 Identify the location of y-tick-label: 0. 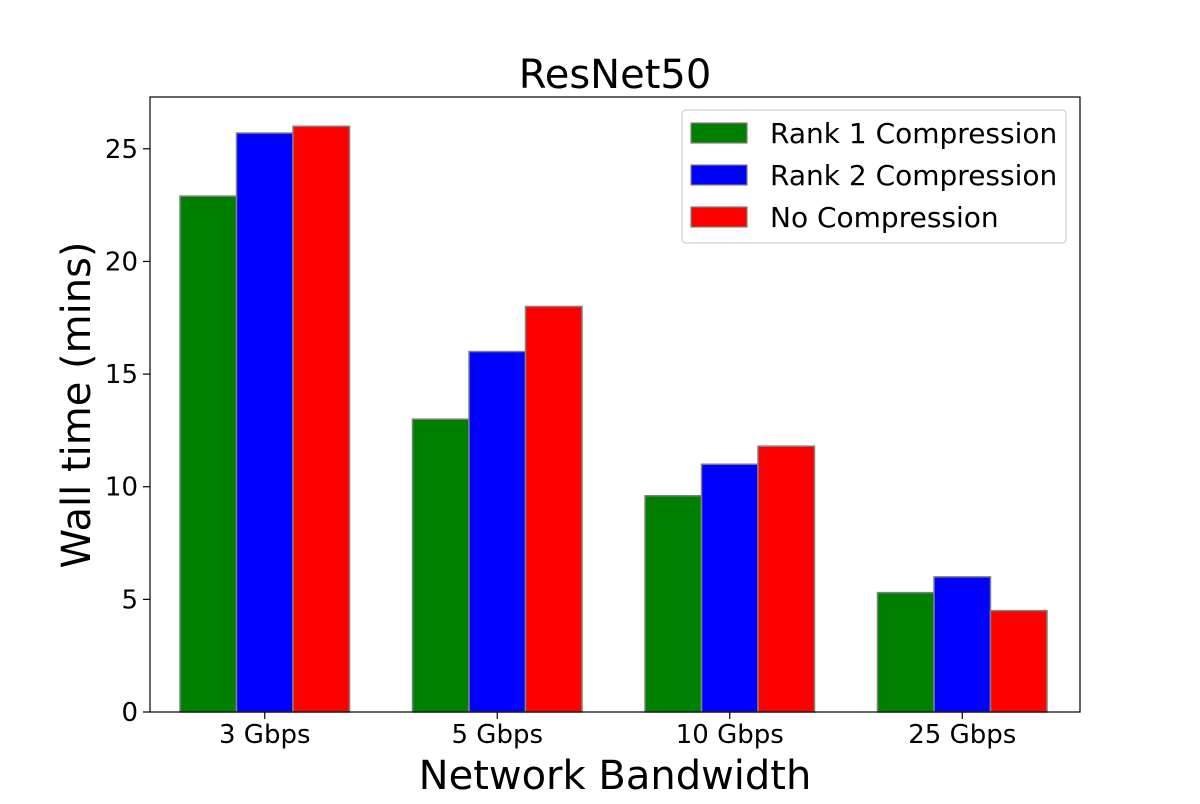
(129, 713).